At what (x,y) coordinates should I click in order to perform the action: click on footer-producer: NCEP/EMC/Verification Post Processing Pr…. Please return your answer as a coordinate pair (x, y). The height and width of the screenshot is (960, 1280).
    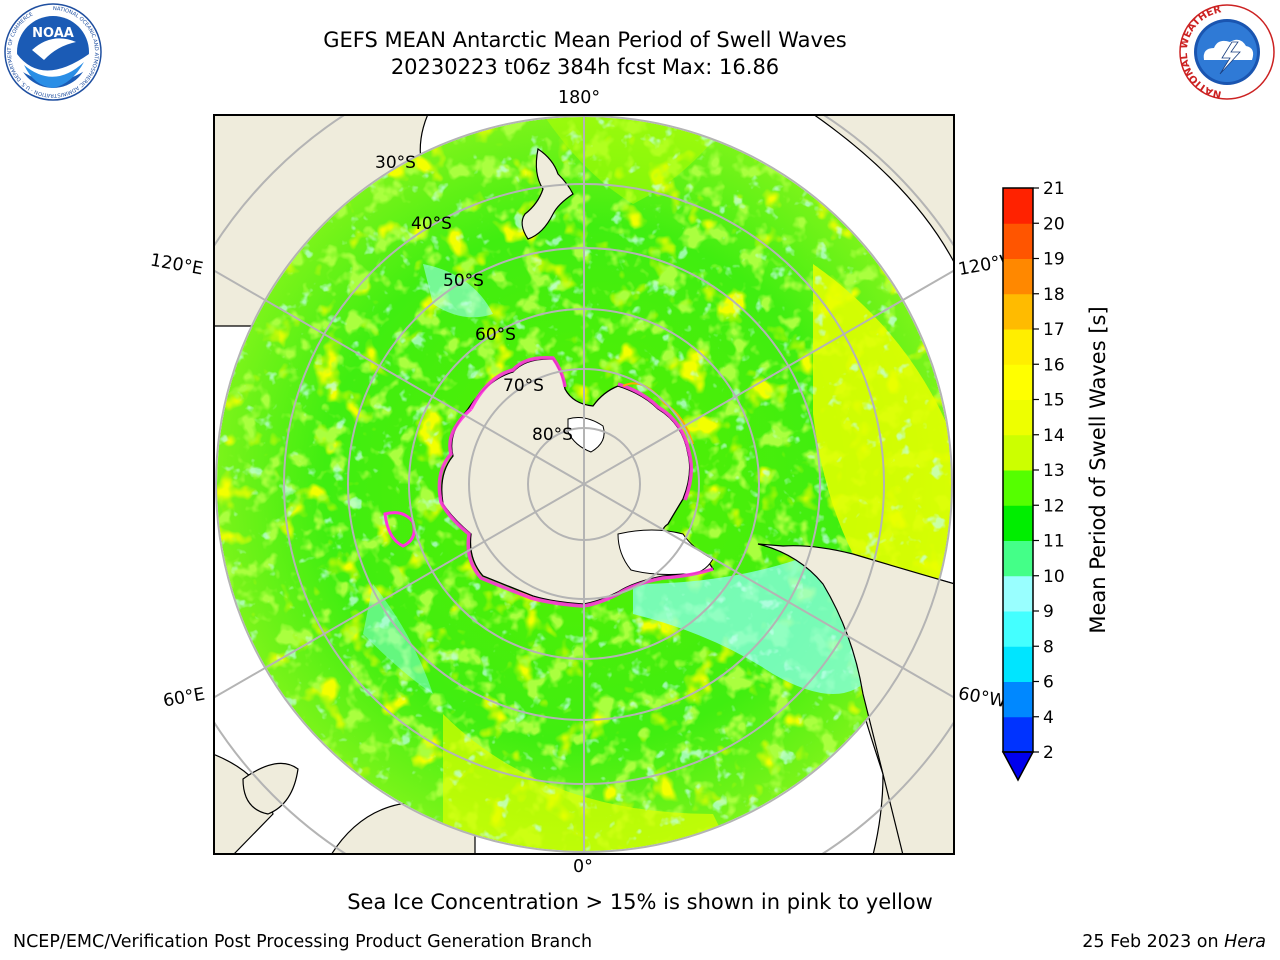
    Looking at the image, I should click on (303, 942).